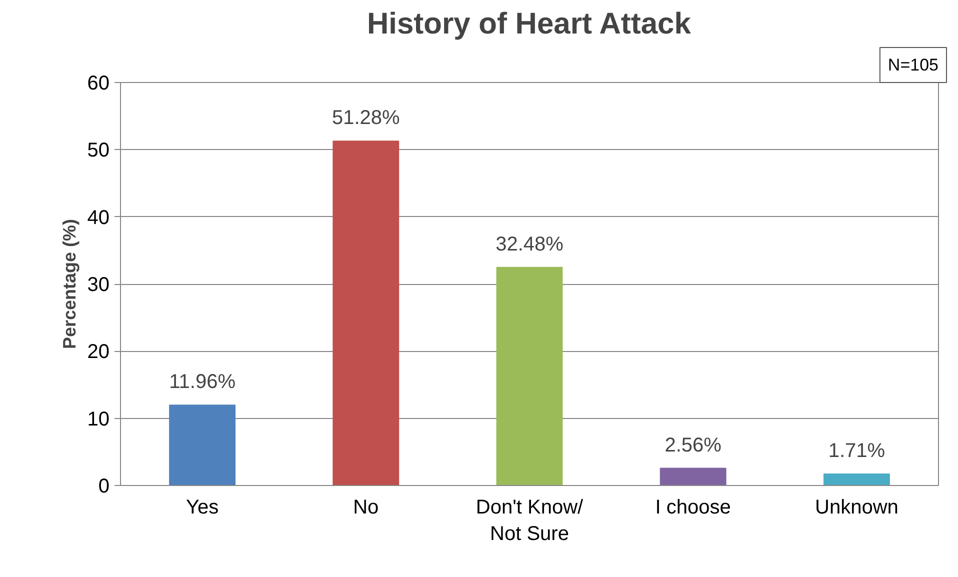 The image size is (958, 577). Describe the element at coordinates (98, 419) in the screenshot. I see `y-tick-label: 10` at that location.